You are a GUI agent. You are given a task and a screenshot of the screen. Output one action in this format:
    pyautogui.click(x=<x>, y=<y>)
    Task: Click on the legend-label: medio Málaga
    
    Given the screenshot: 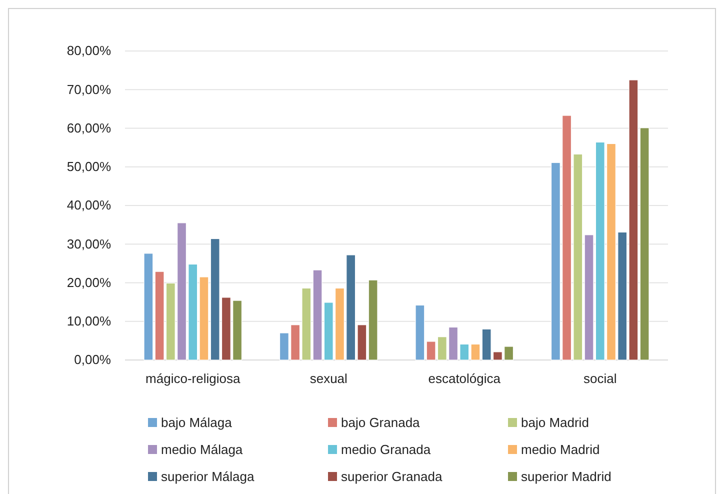 What is the action you would take?
    pyautogui.click(x=202, y=449)
    